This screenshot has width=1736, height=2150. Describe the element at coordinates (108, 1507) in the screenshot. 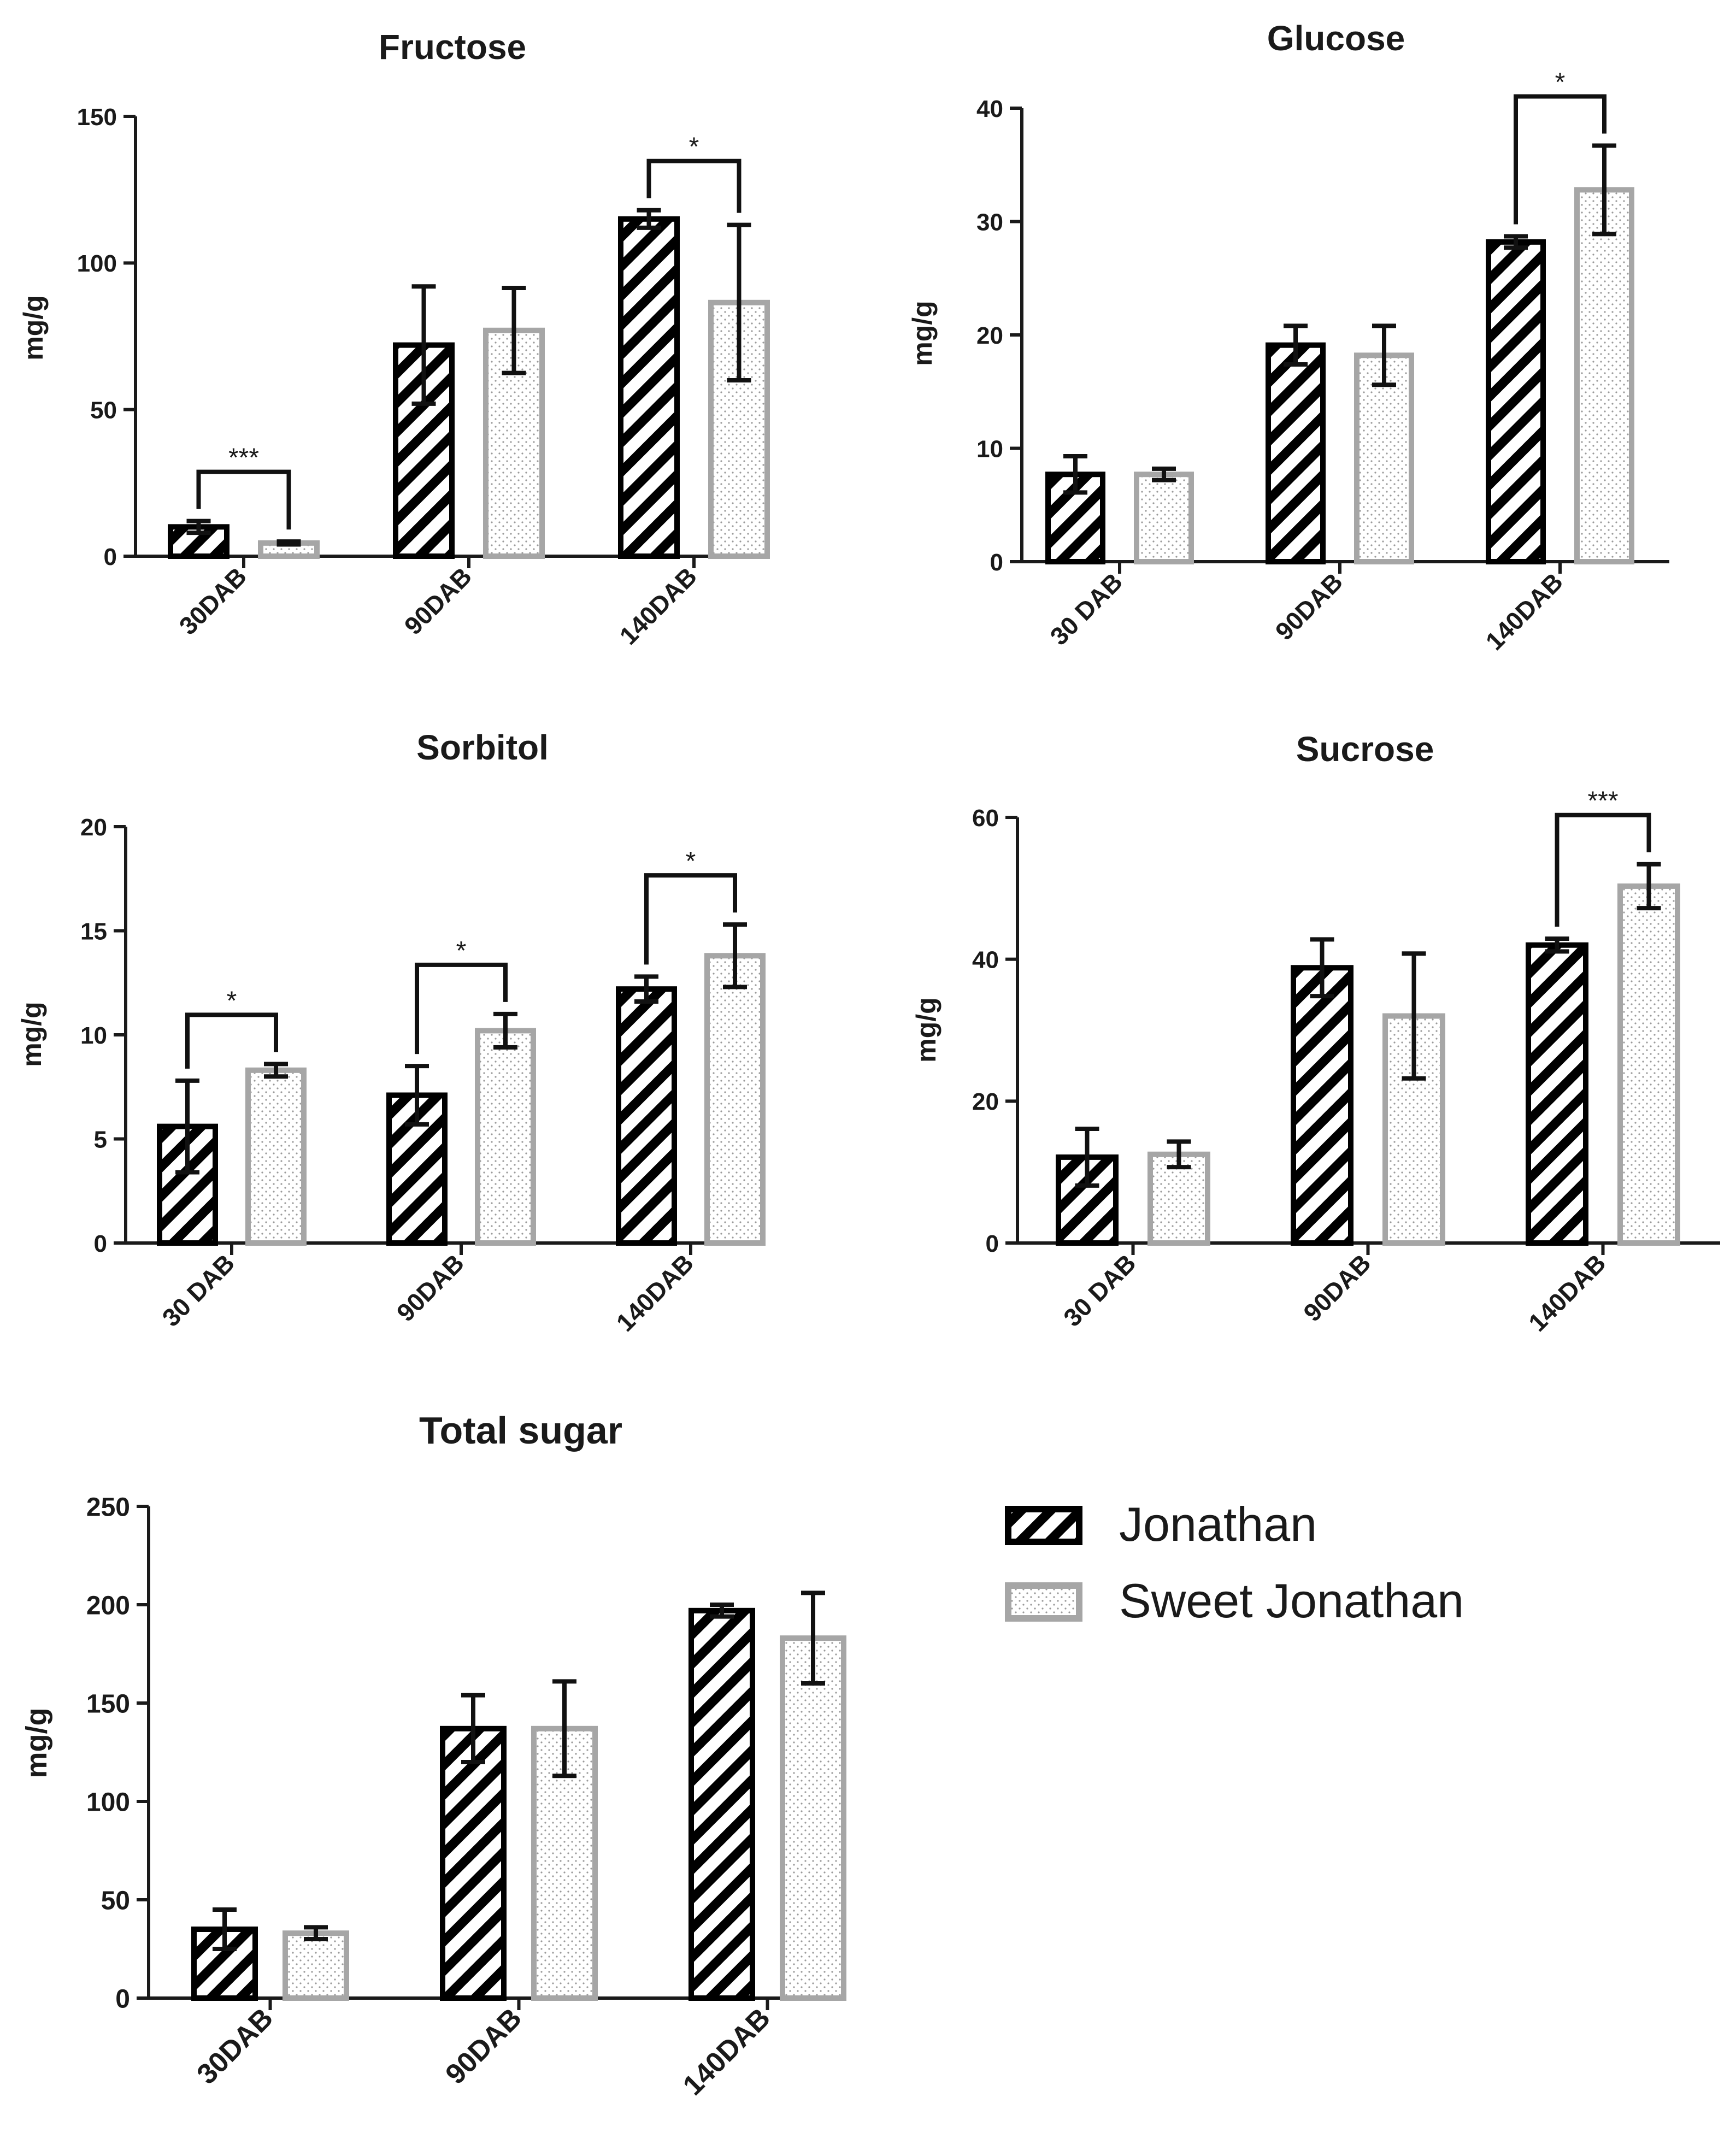

I see `y-tick-label: 250` at that location.